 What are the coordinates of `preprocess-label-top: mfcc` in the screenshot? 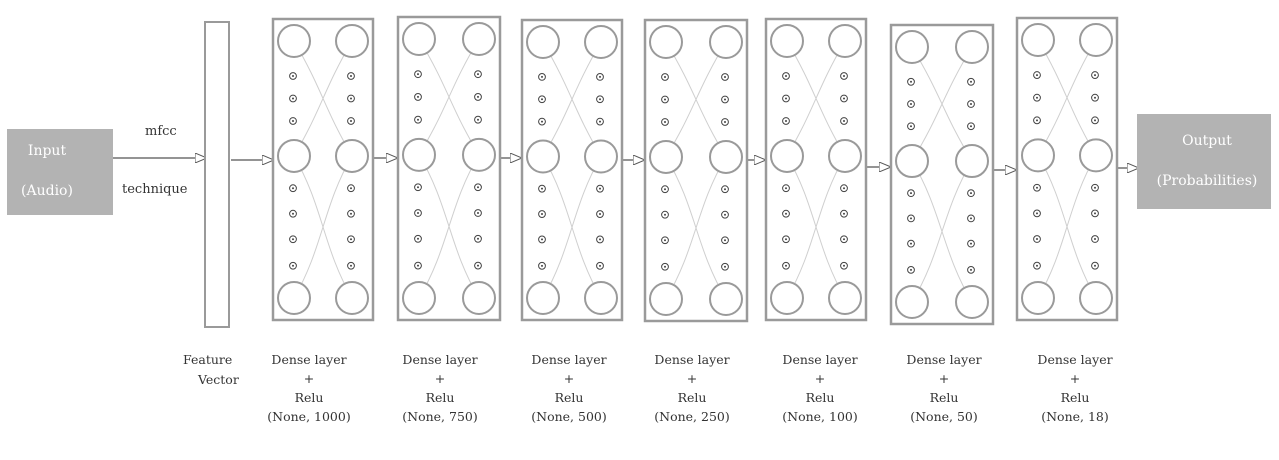 It's located at (161, 131).